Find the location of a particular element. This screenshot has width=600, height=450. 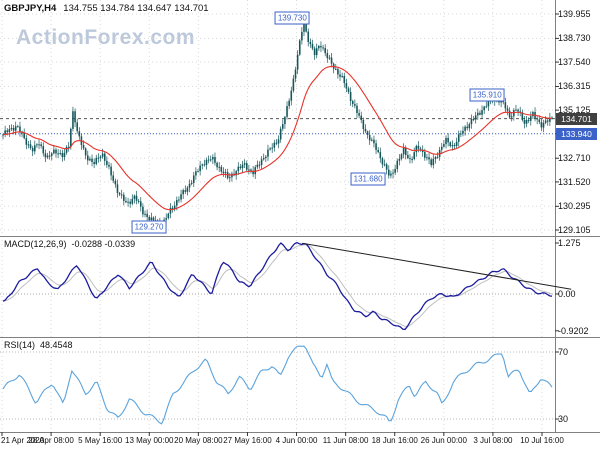

rsi-indicator-name: RSI(14) is located at coordinates (20, 345).